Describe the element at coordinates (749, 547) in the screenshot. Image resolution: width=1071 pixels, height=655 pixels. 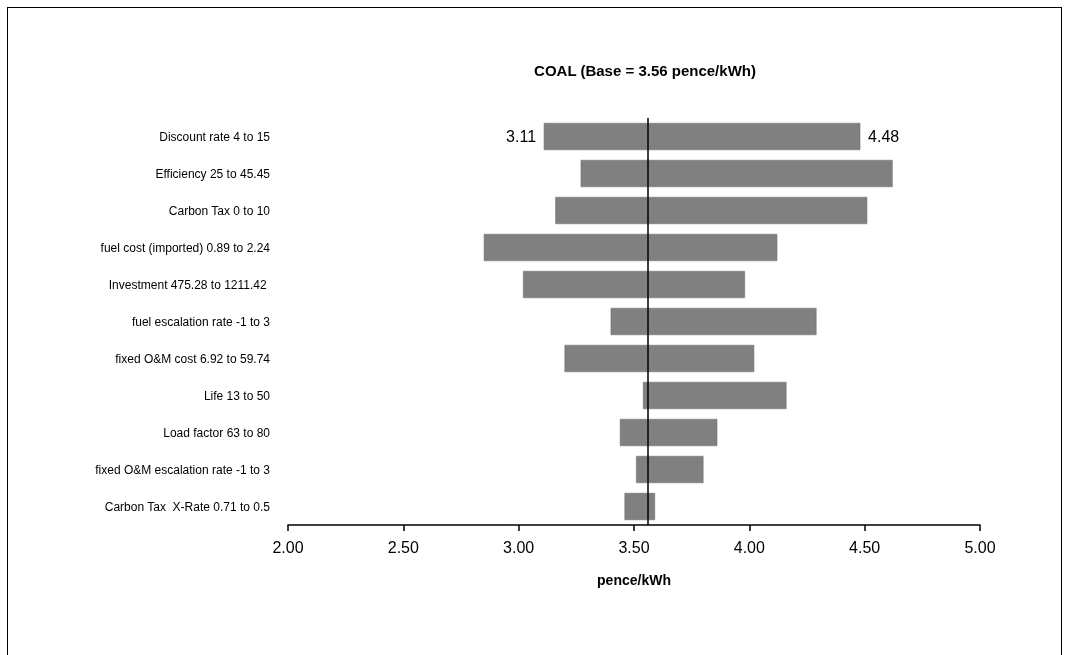
I see `x-tick-label: 4.00` at that location.